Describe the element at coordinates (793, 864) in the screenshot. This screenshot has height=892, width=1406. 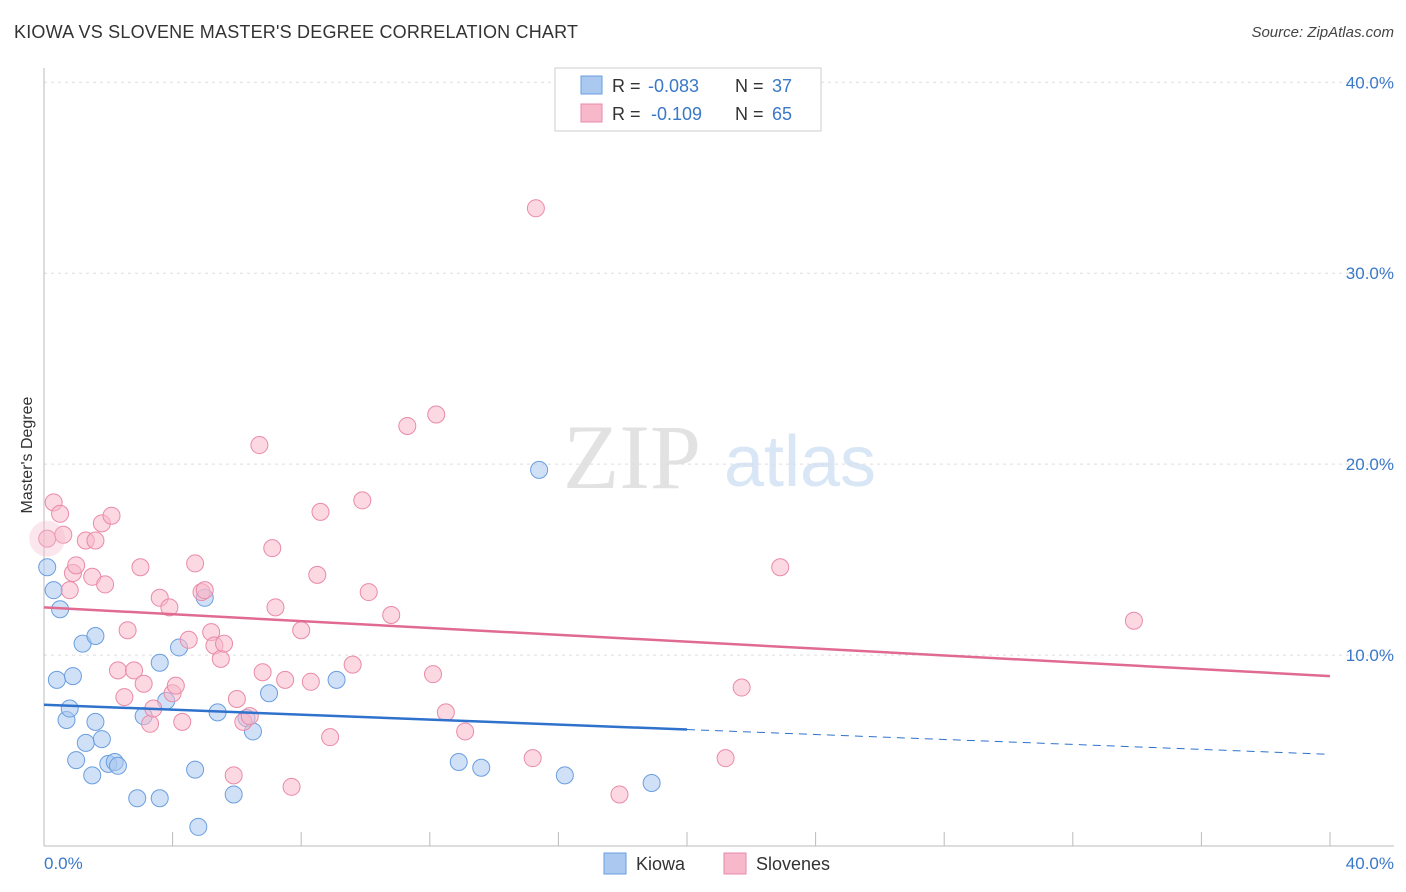
I see `bottom-legend-label-slovenes: Slovenes` at that location.